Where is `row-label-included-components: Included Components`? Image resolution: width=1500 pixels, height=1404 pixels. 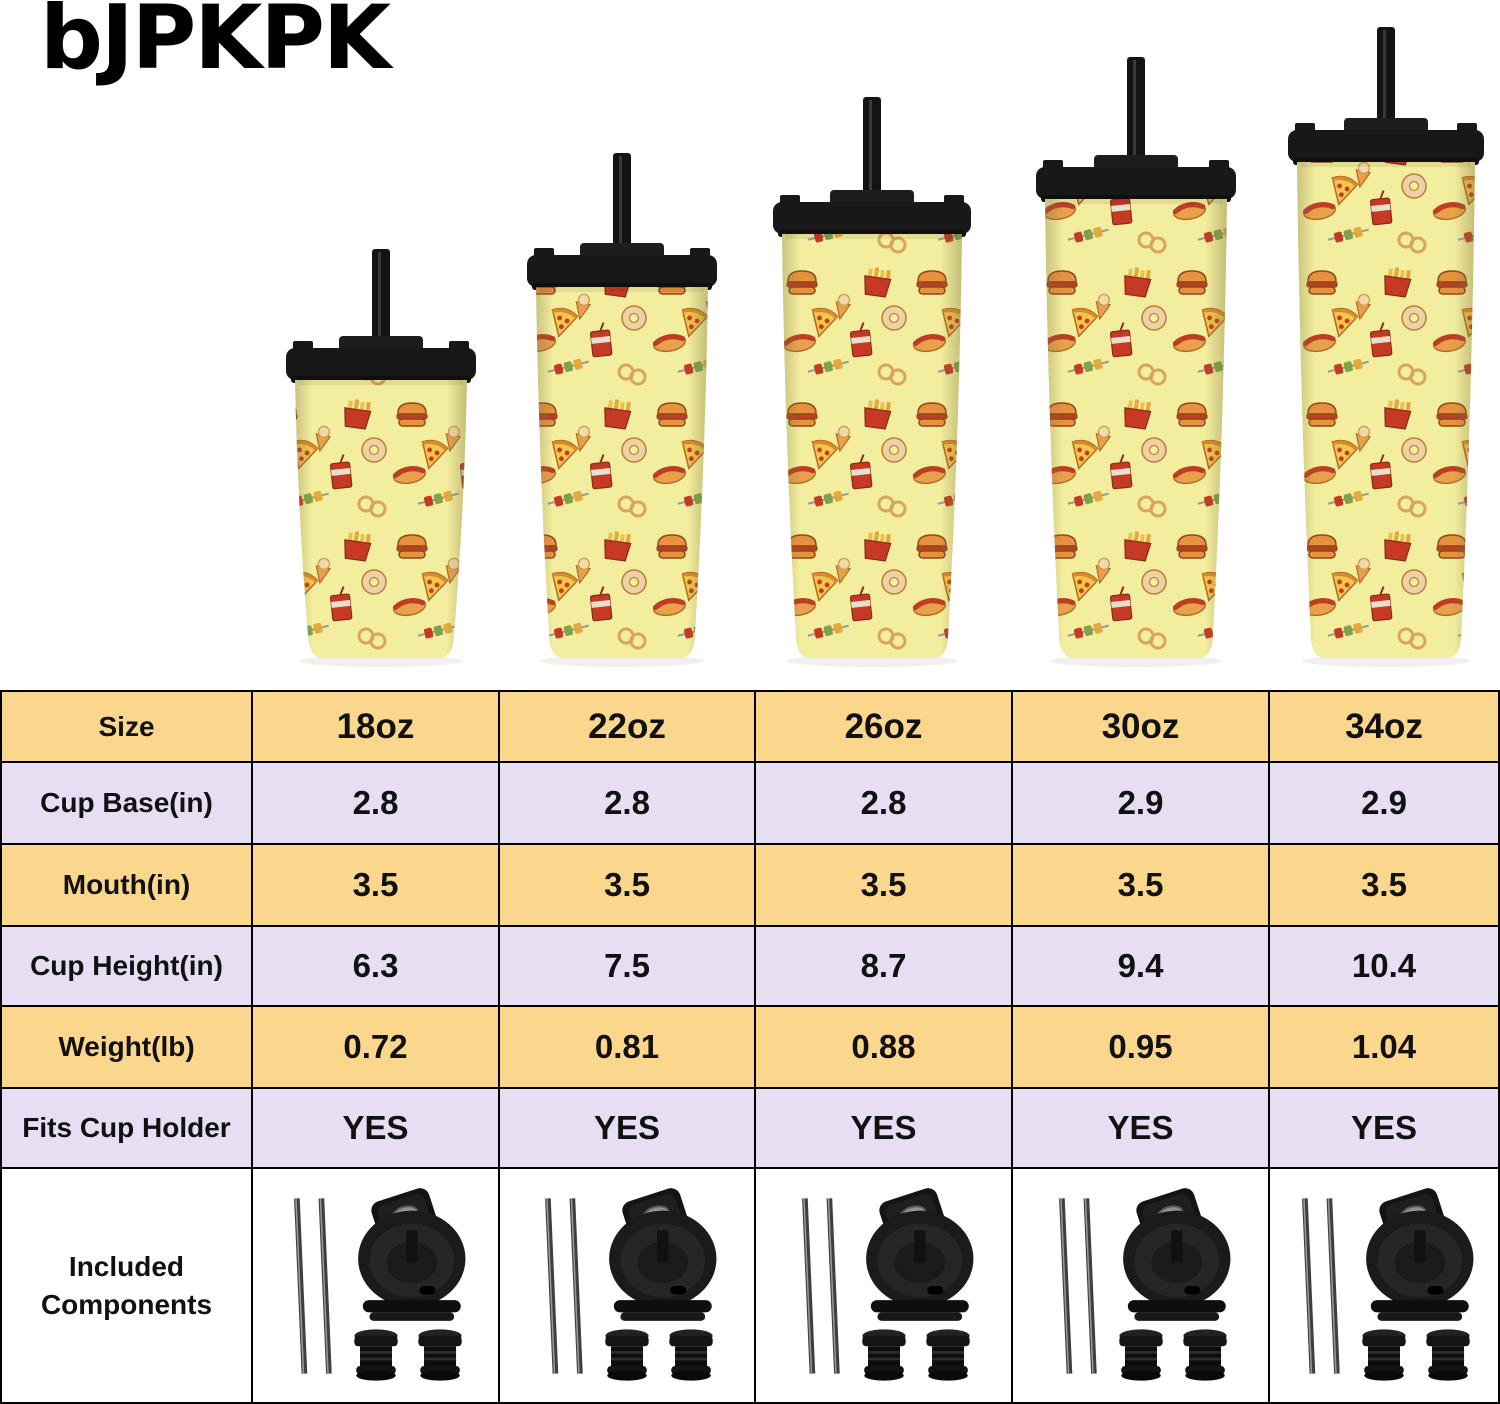
row-label-included-components: Included Components is located at coordinates (127, 1285).